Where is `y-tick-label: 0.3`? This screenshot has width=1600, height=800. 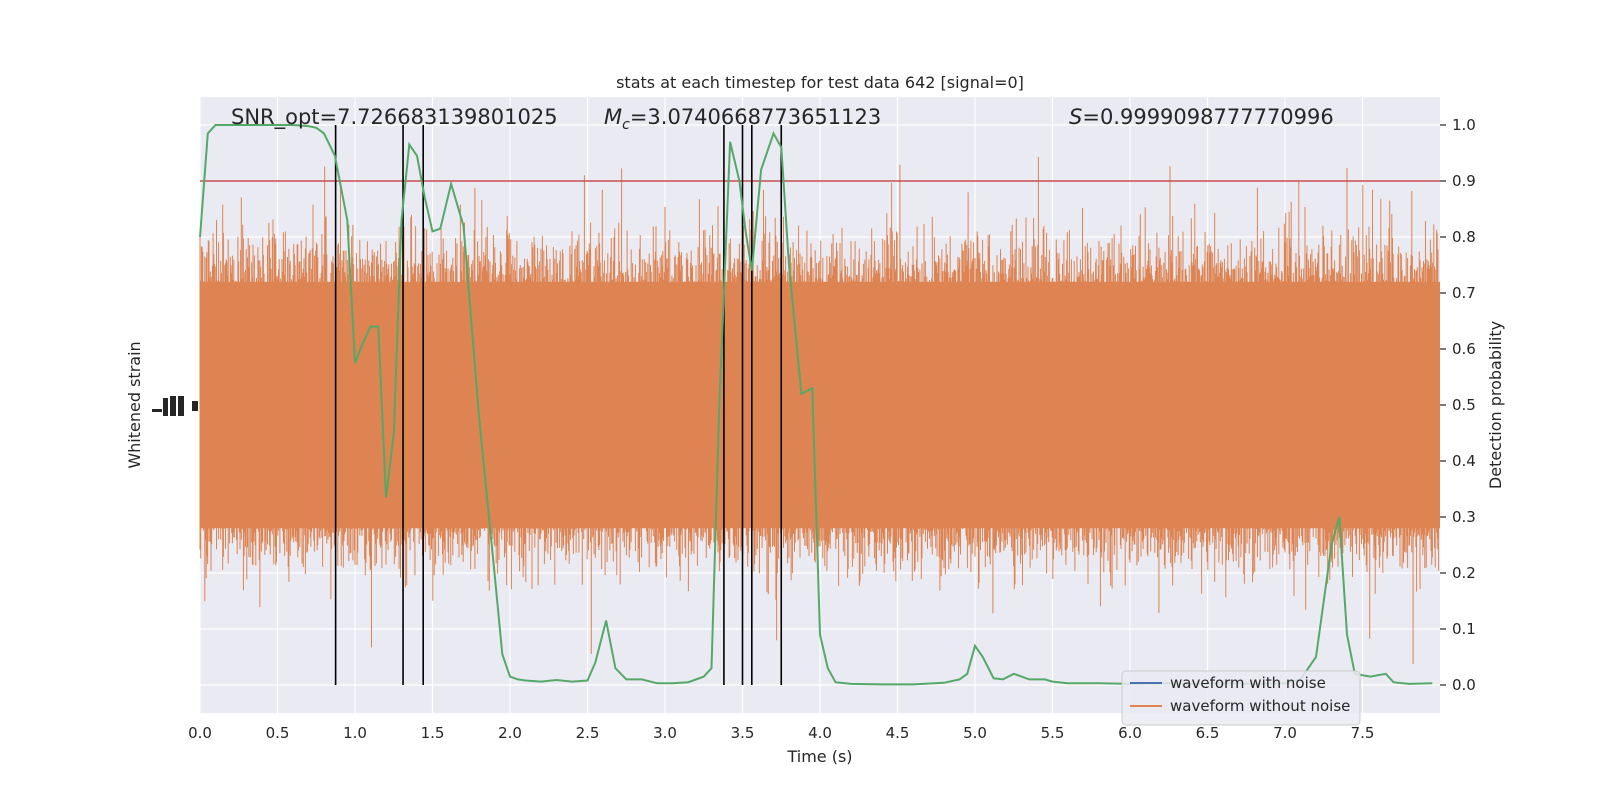 y-tick-label: 0.3 is located at coordinates (1464, 517).